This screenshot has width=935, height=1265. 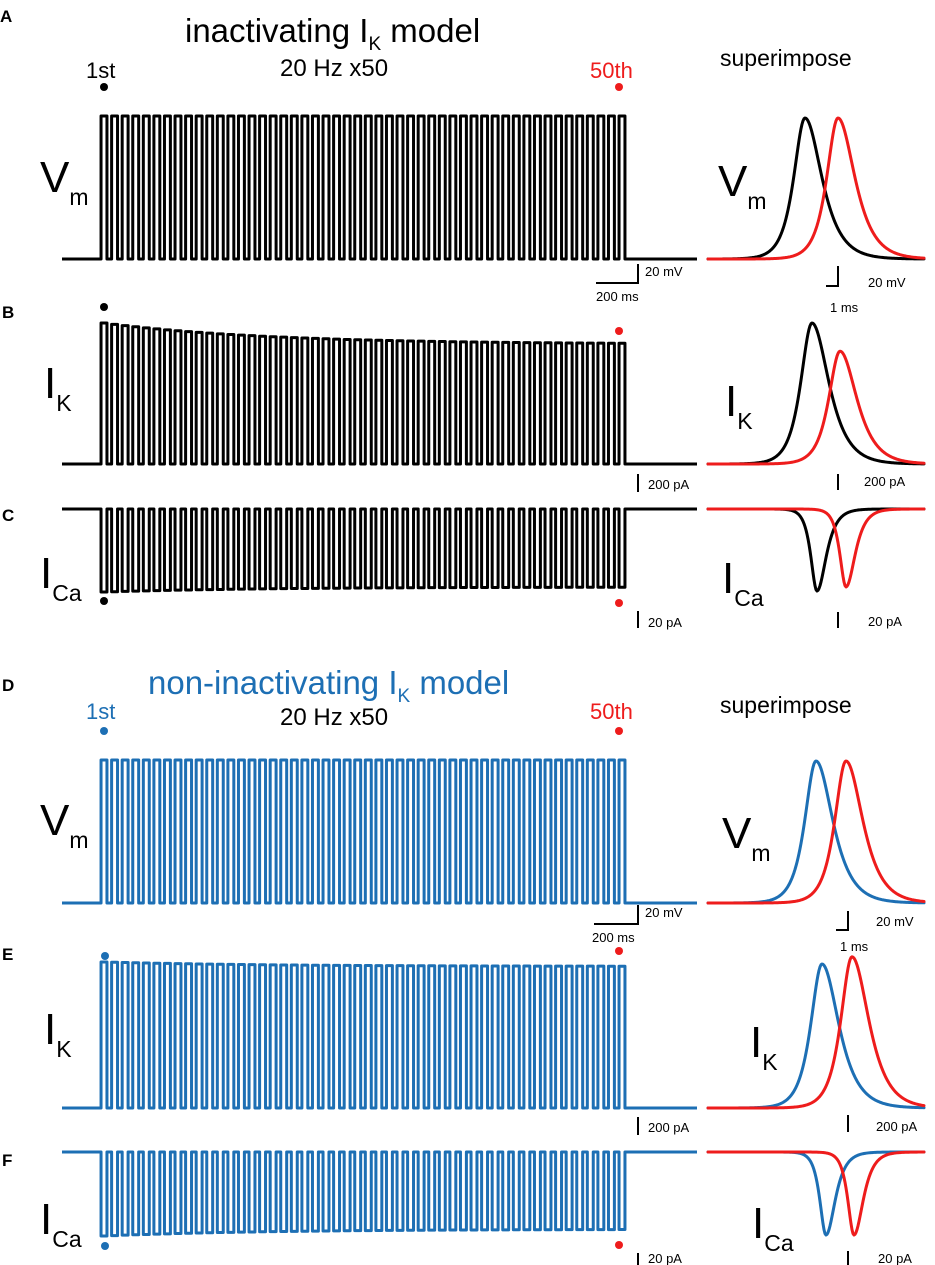 I want to click on sp-scale-y-label-c: 20 pA, so click(x=885, y=621).